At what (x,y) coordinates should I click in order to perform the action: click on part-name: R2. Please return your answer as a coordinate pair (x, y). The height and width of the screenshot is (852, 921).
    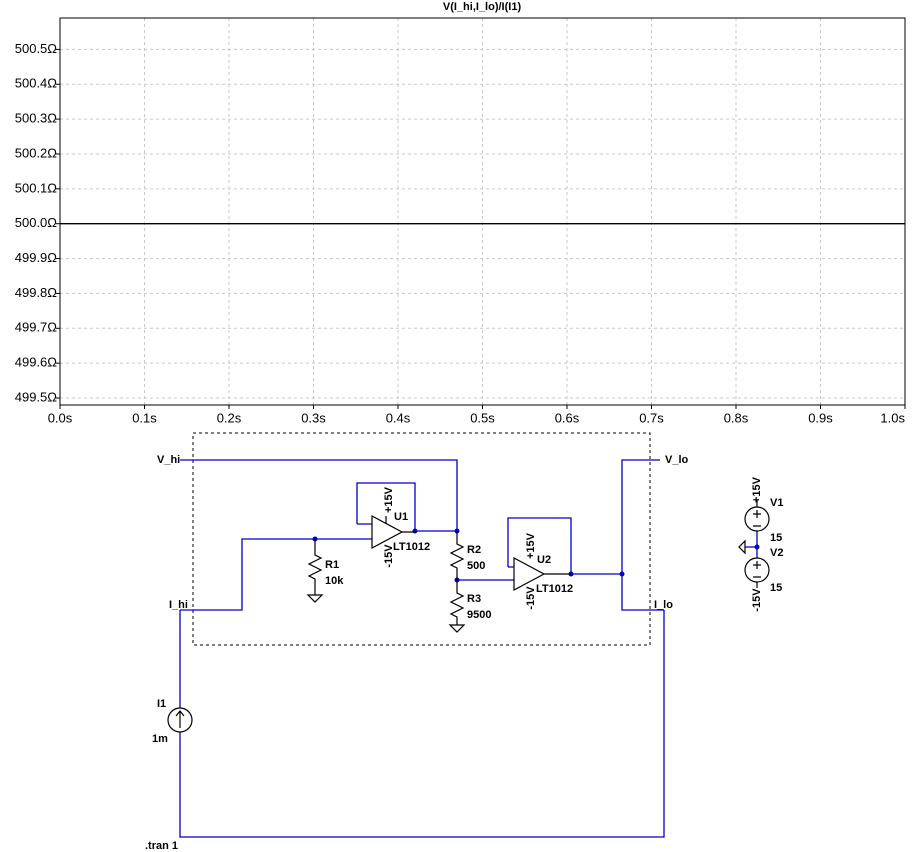
    Looking at the image, I should click on (474, 550).